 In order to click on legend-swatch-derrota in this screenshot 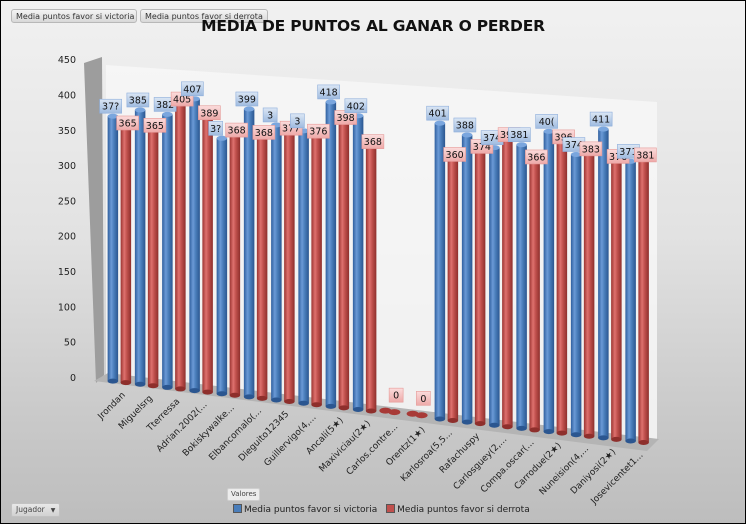, I will do `click(391, 508)`.